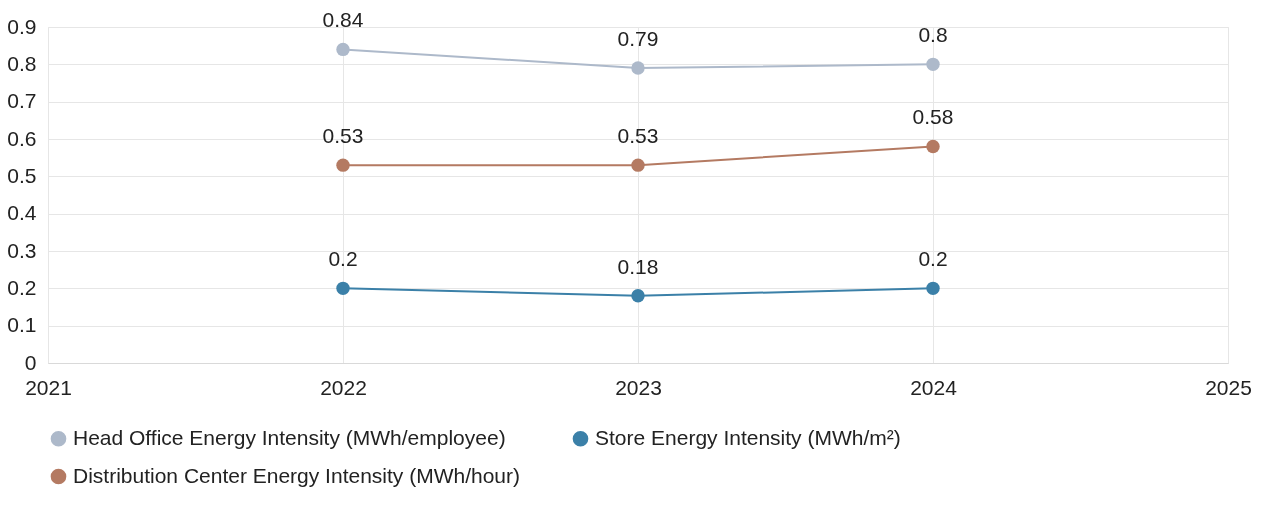 This screenshot has height=522, width=1280. I want to click on y-tick-label: 0.6, so click(22, 138).